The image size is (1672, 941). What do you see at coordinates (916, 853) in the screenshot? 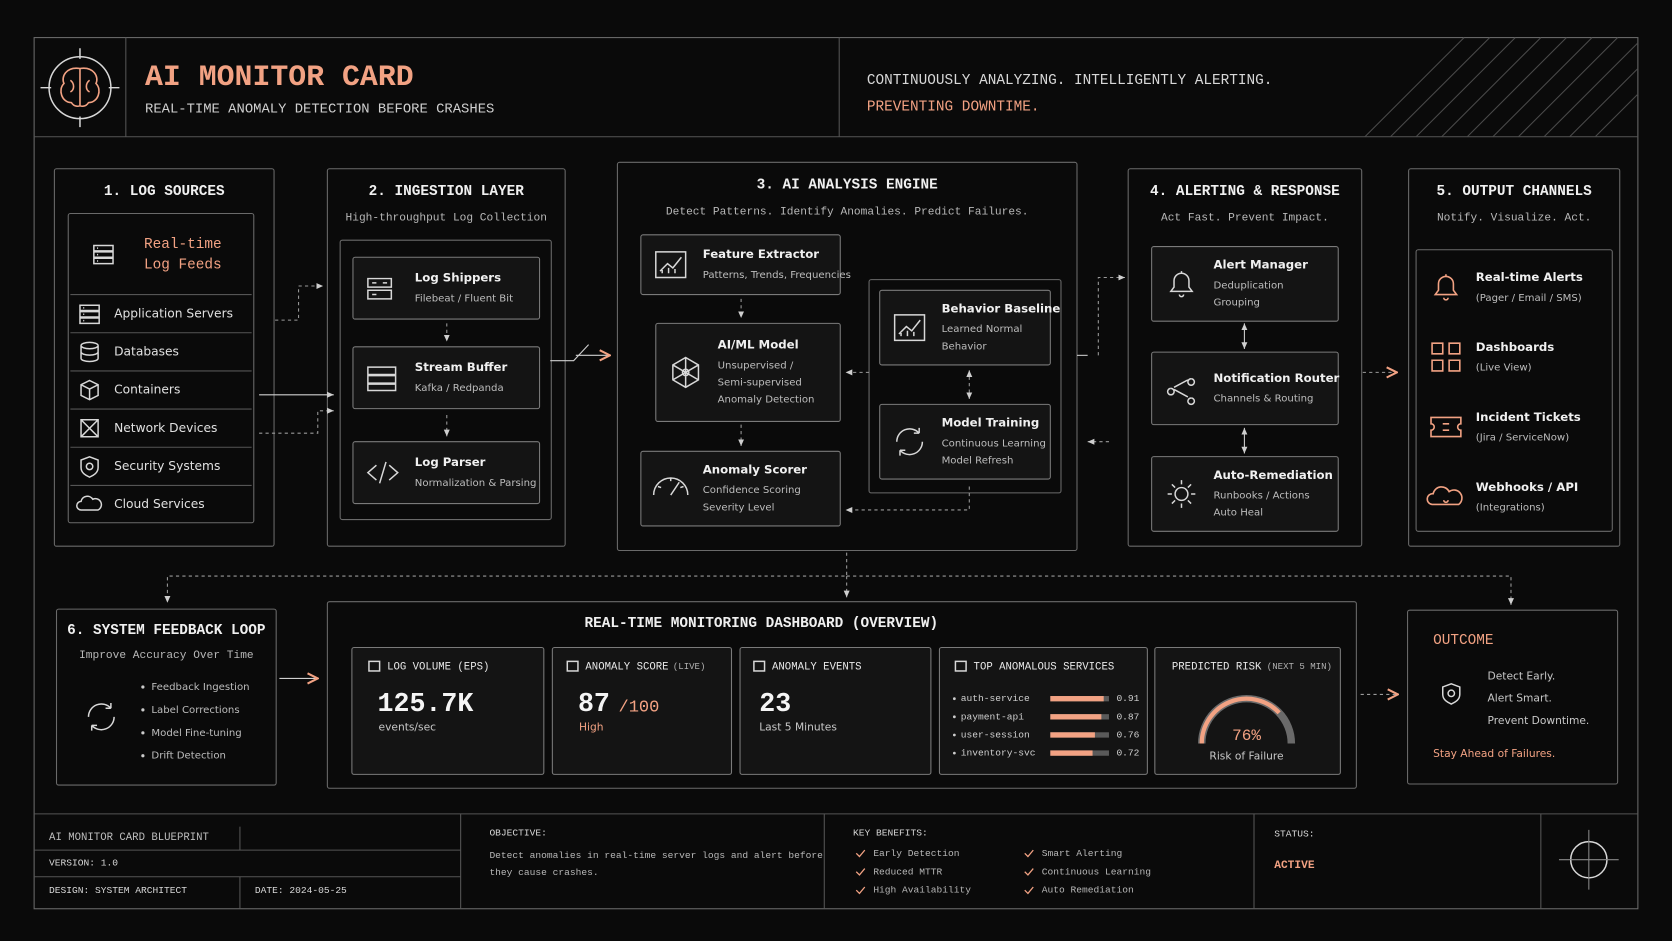
I see `benefit: Early Detection` at bounding box center [916, 853].